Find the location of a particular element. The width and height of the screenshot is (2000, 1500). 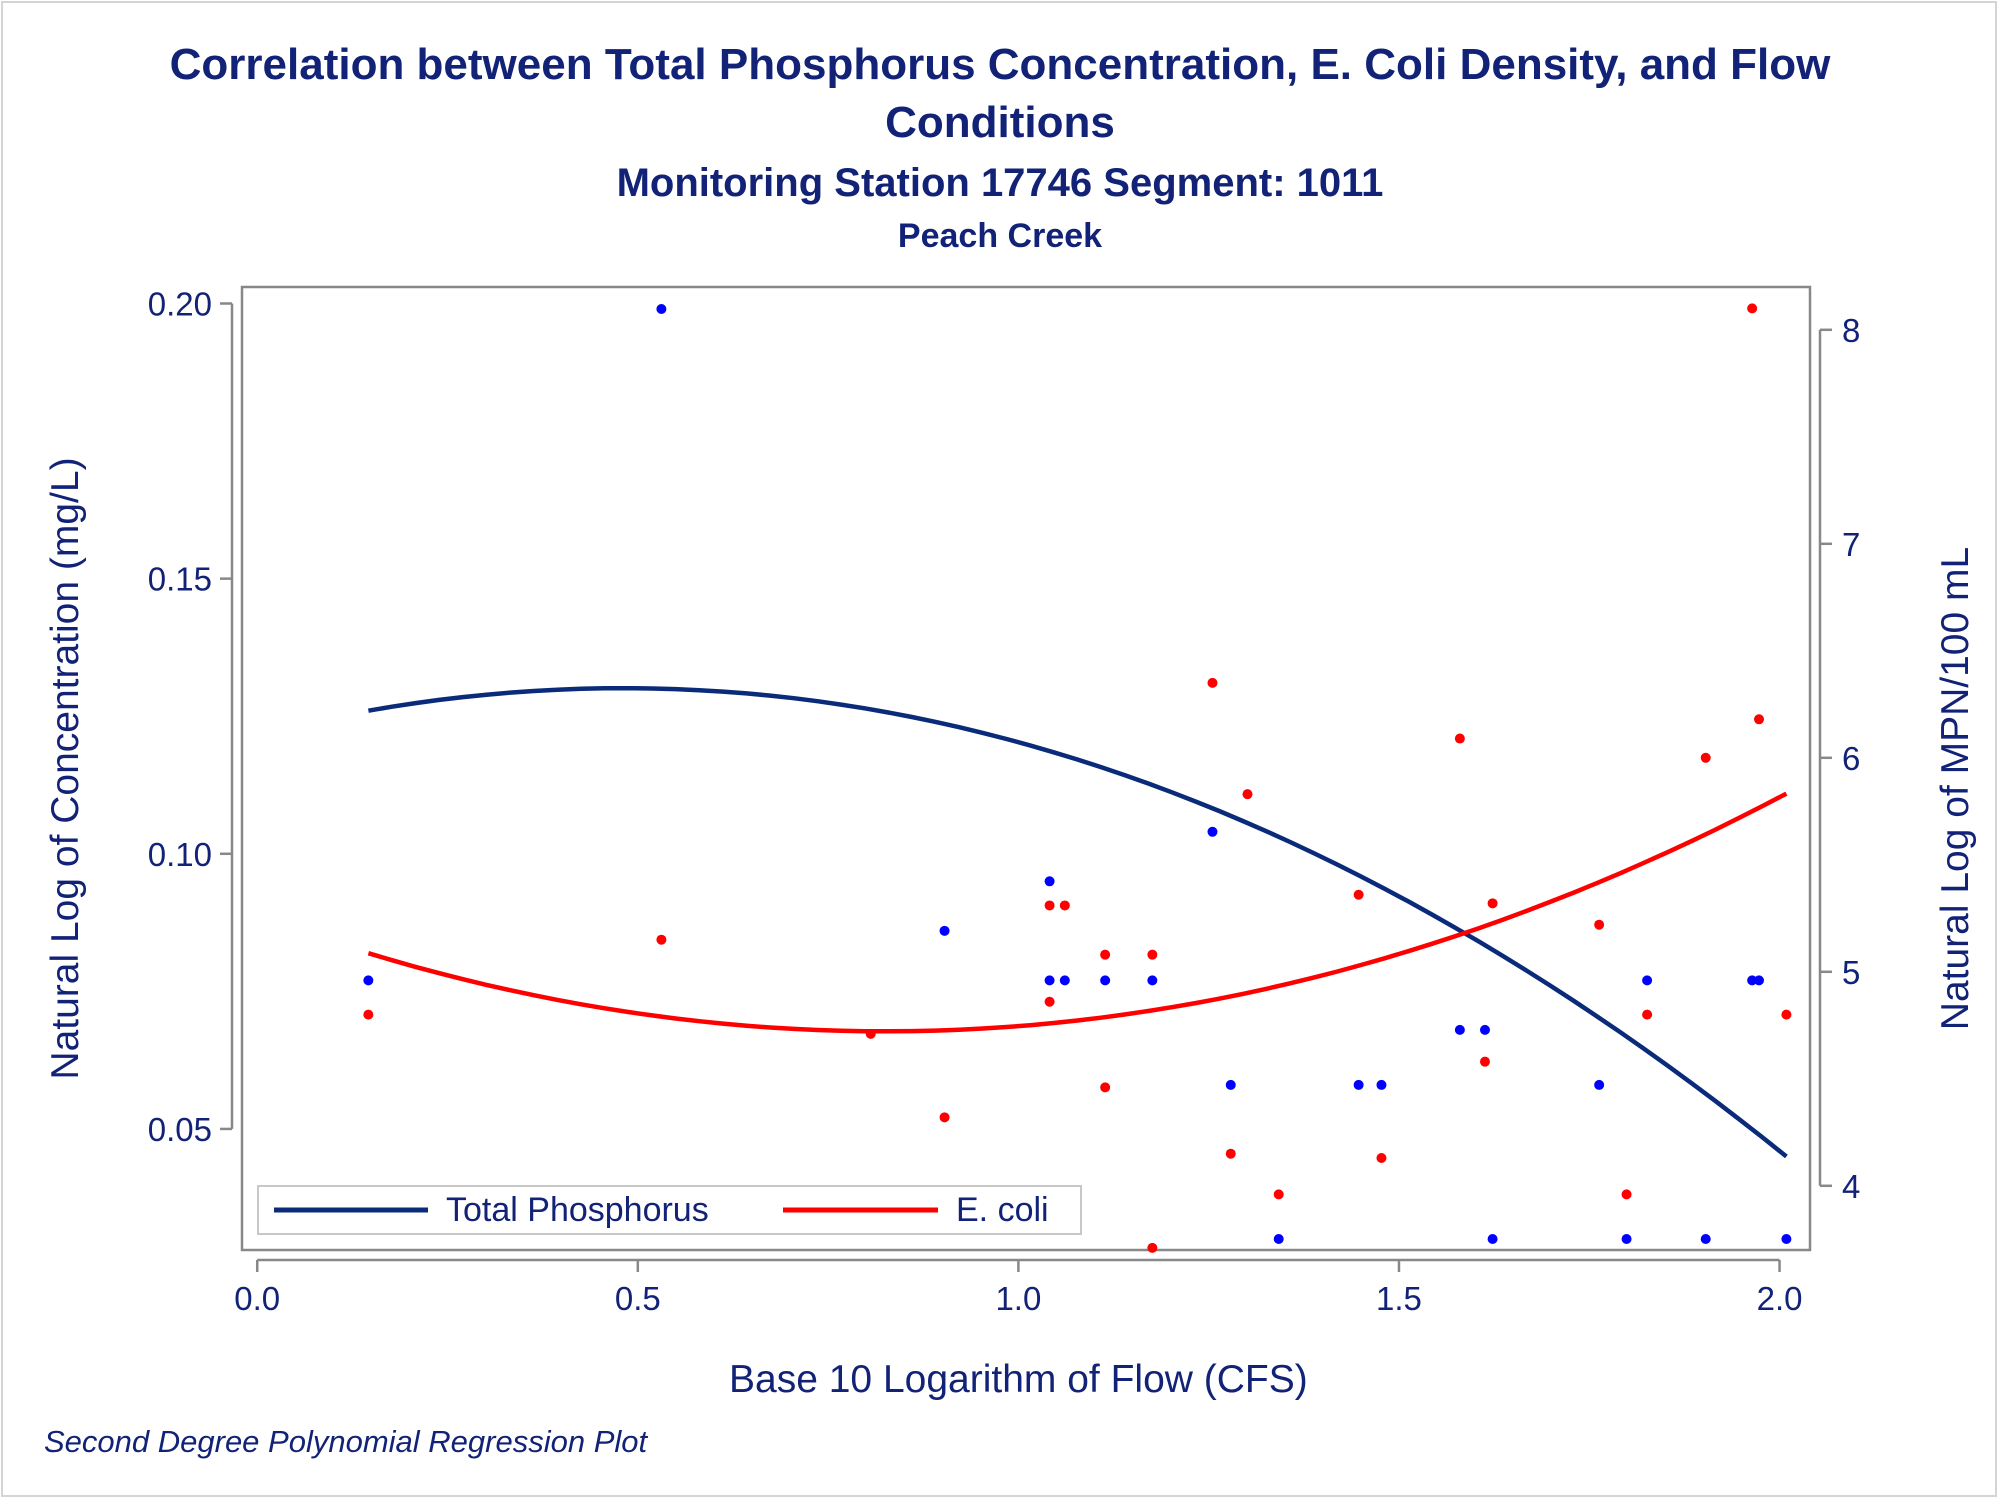

x-tick-label: 0.0 is located at coordinates (257, 1298).